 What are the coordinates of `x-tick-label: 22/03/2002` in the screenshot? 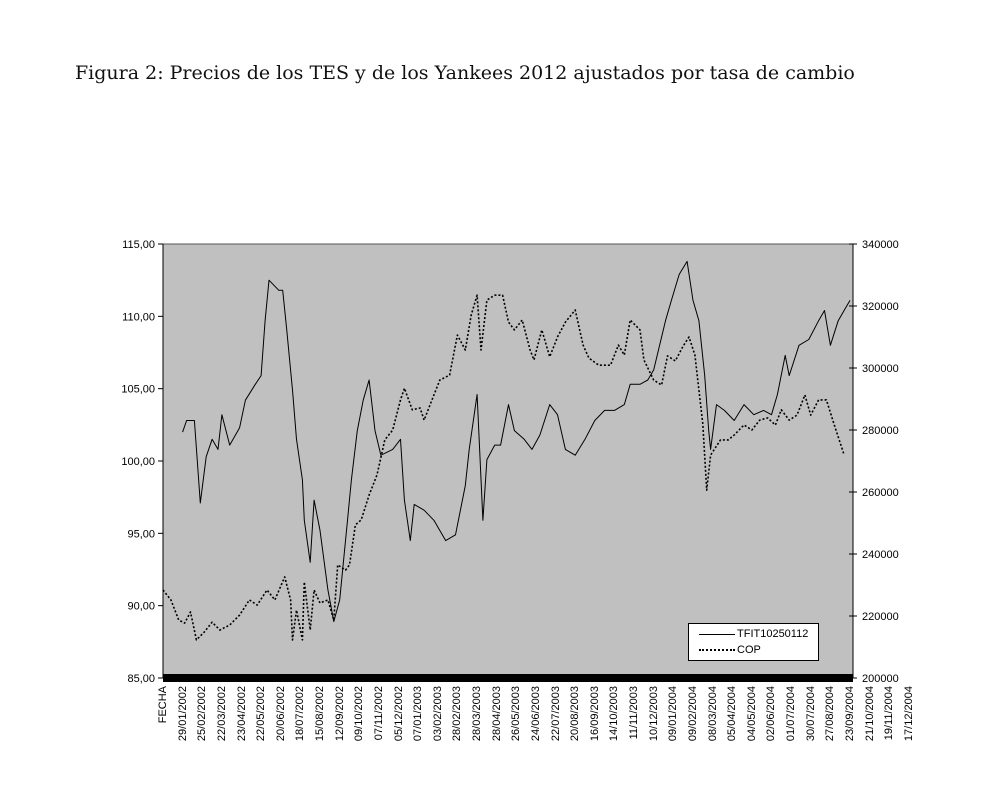 It's located at (221, 714).